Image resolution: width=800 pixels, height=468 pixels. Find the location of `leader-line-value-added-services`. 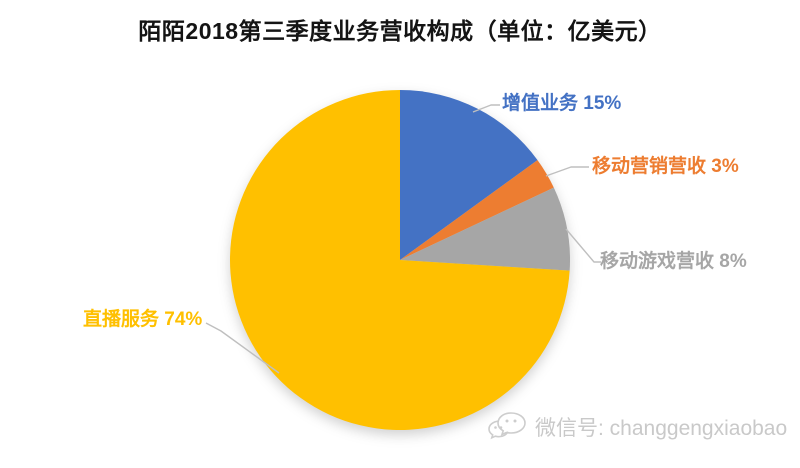

leader-line-value-added-services is located at coordinates (486, 108).